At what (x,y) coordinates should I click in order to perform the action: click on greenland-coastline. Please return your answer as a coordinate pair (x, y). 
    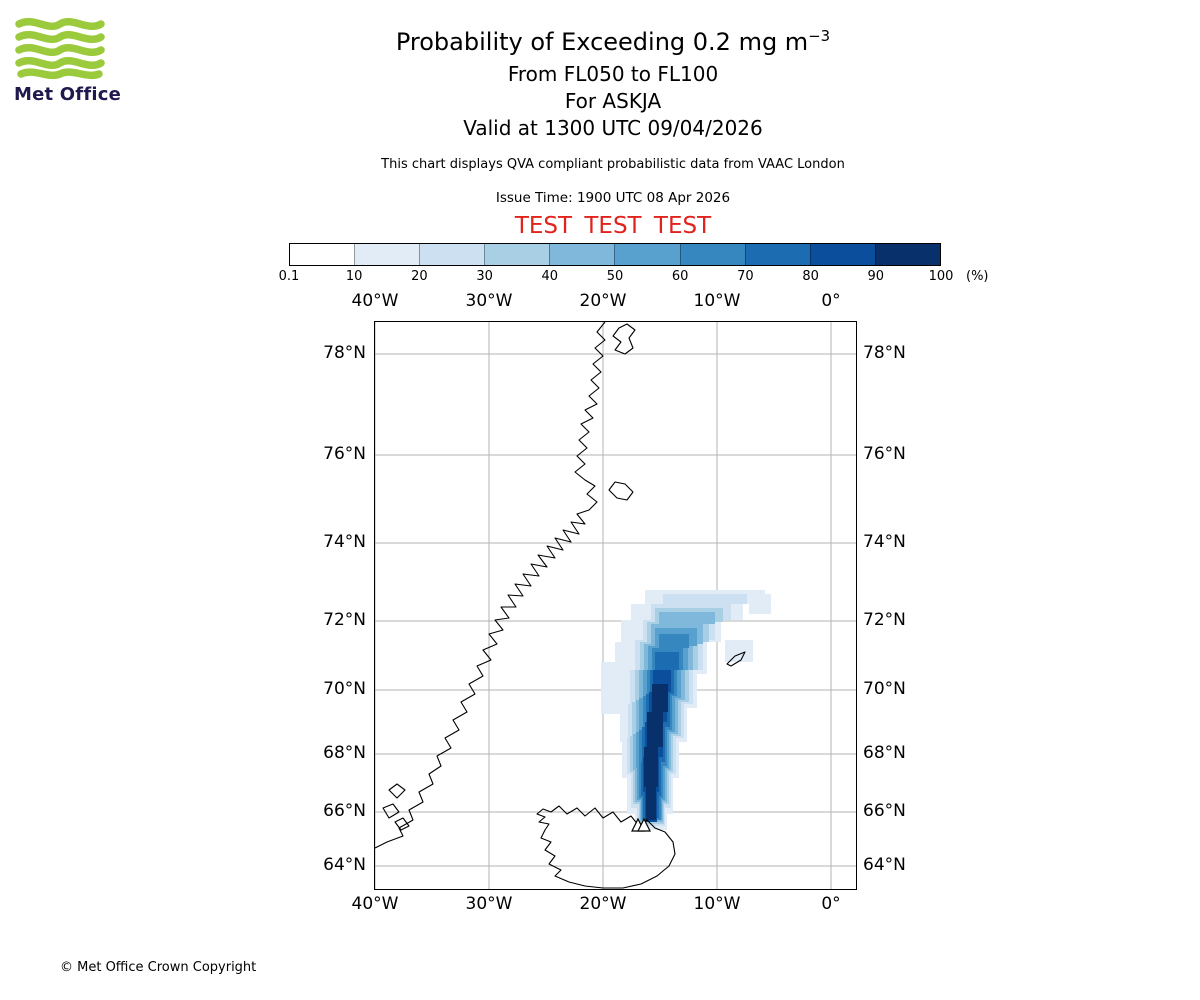
    Looking at the image, I should click on (490, 585).